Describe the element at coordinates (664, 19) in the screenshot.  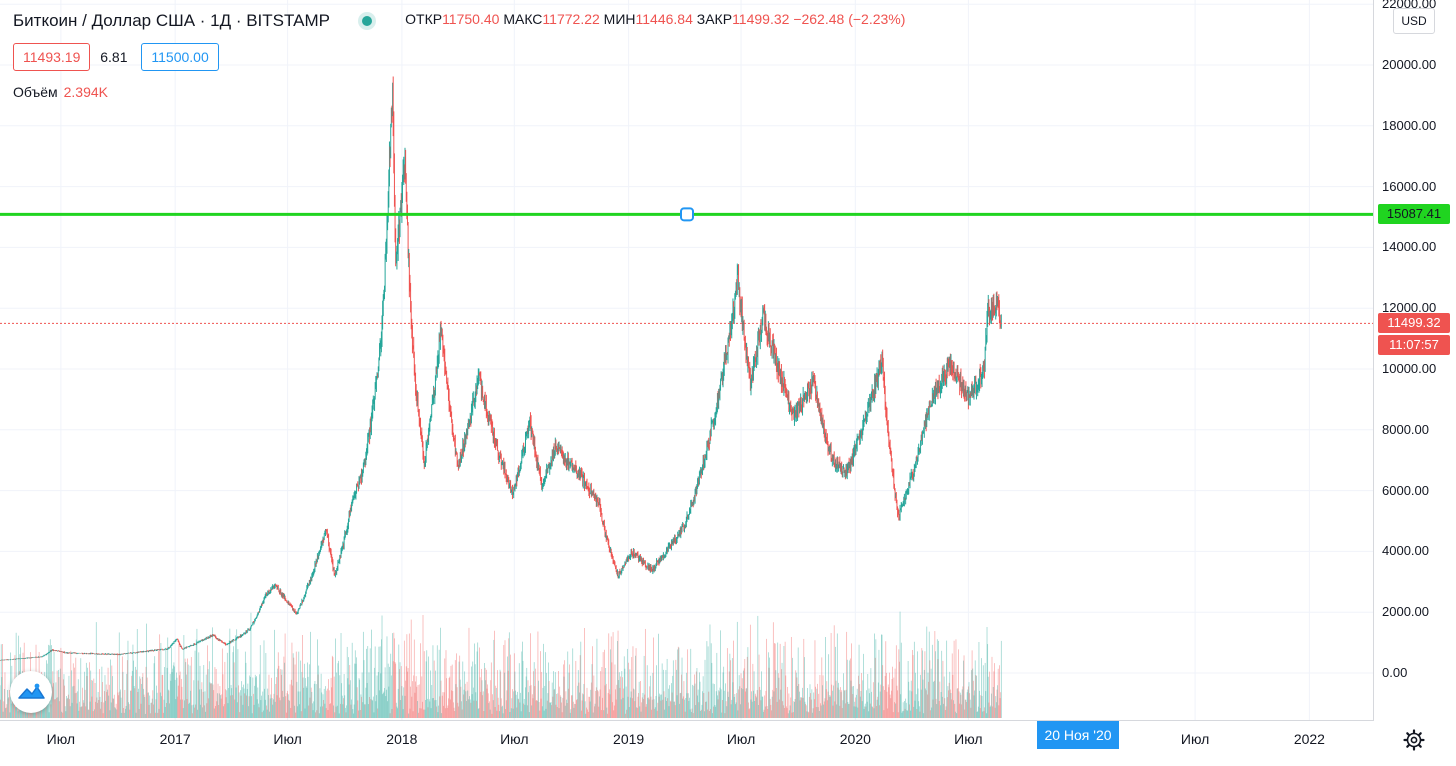
I see `low-value: 11446.84` at that location.